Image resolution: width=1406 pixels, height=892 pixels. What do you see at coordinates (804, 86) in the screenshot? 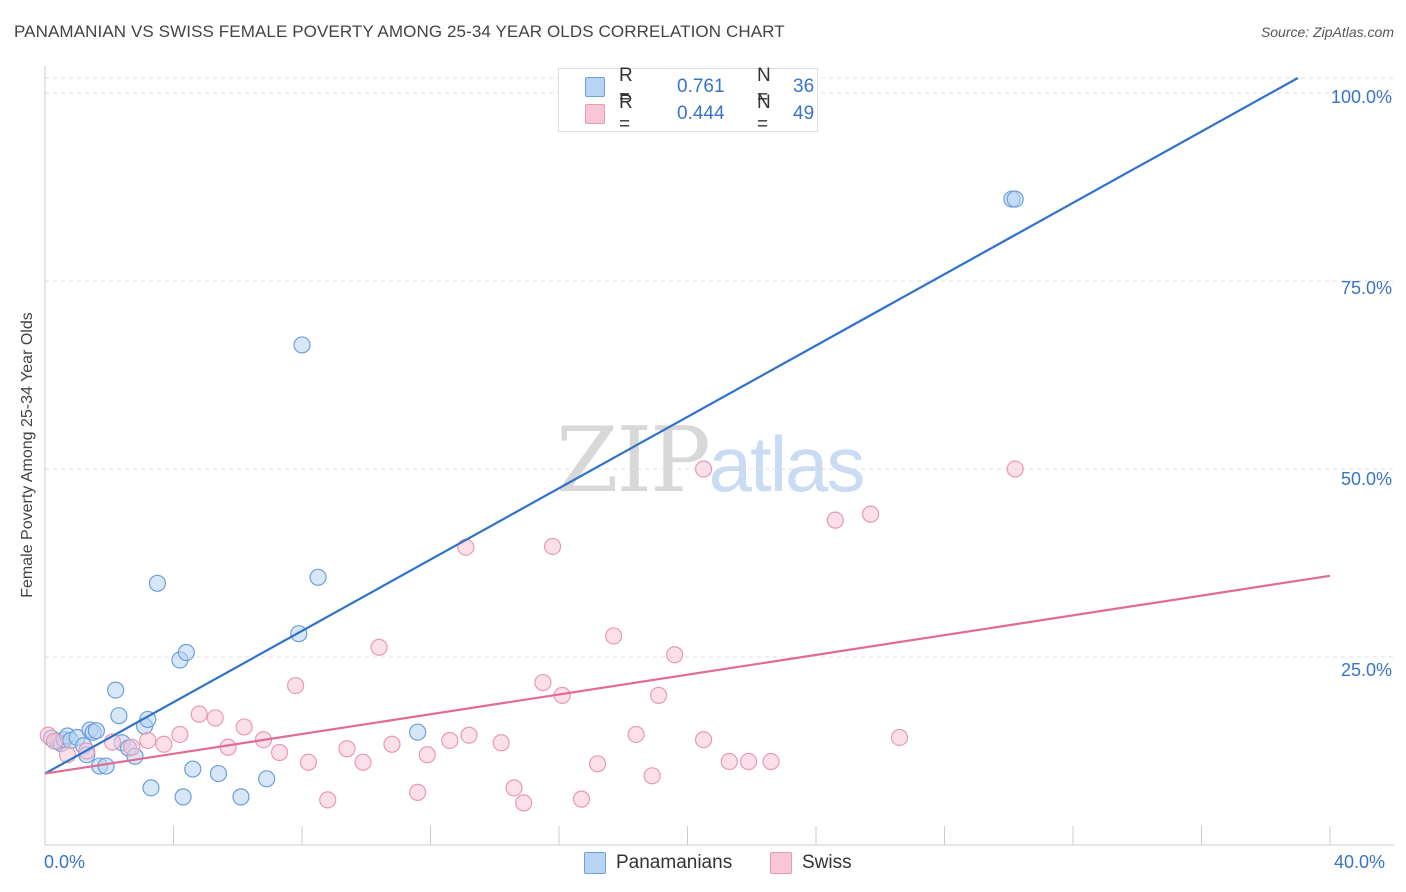
I see `n-value: 36` at bounding box center [804, 86].